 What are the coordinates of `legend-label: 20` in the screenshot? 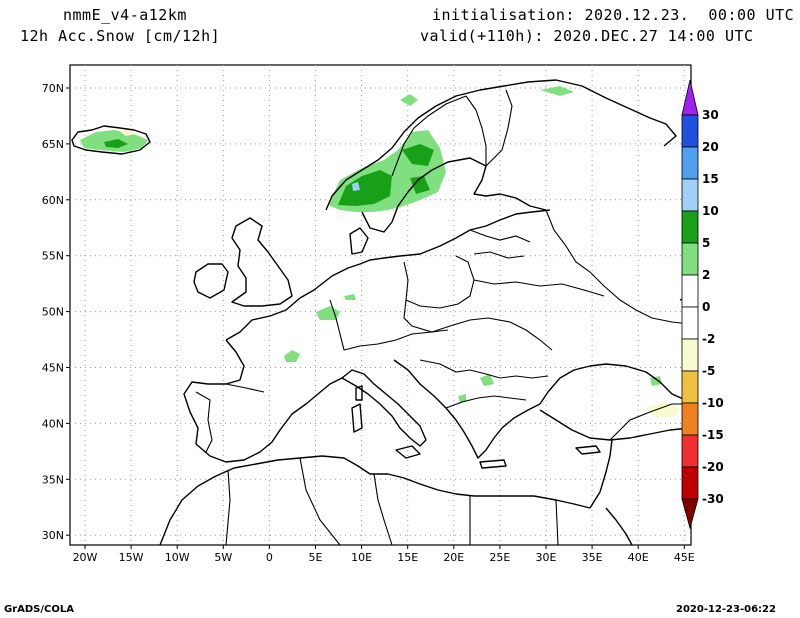 It's located at (710, 147).